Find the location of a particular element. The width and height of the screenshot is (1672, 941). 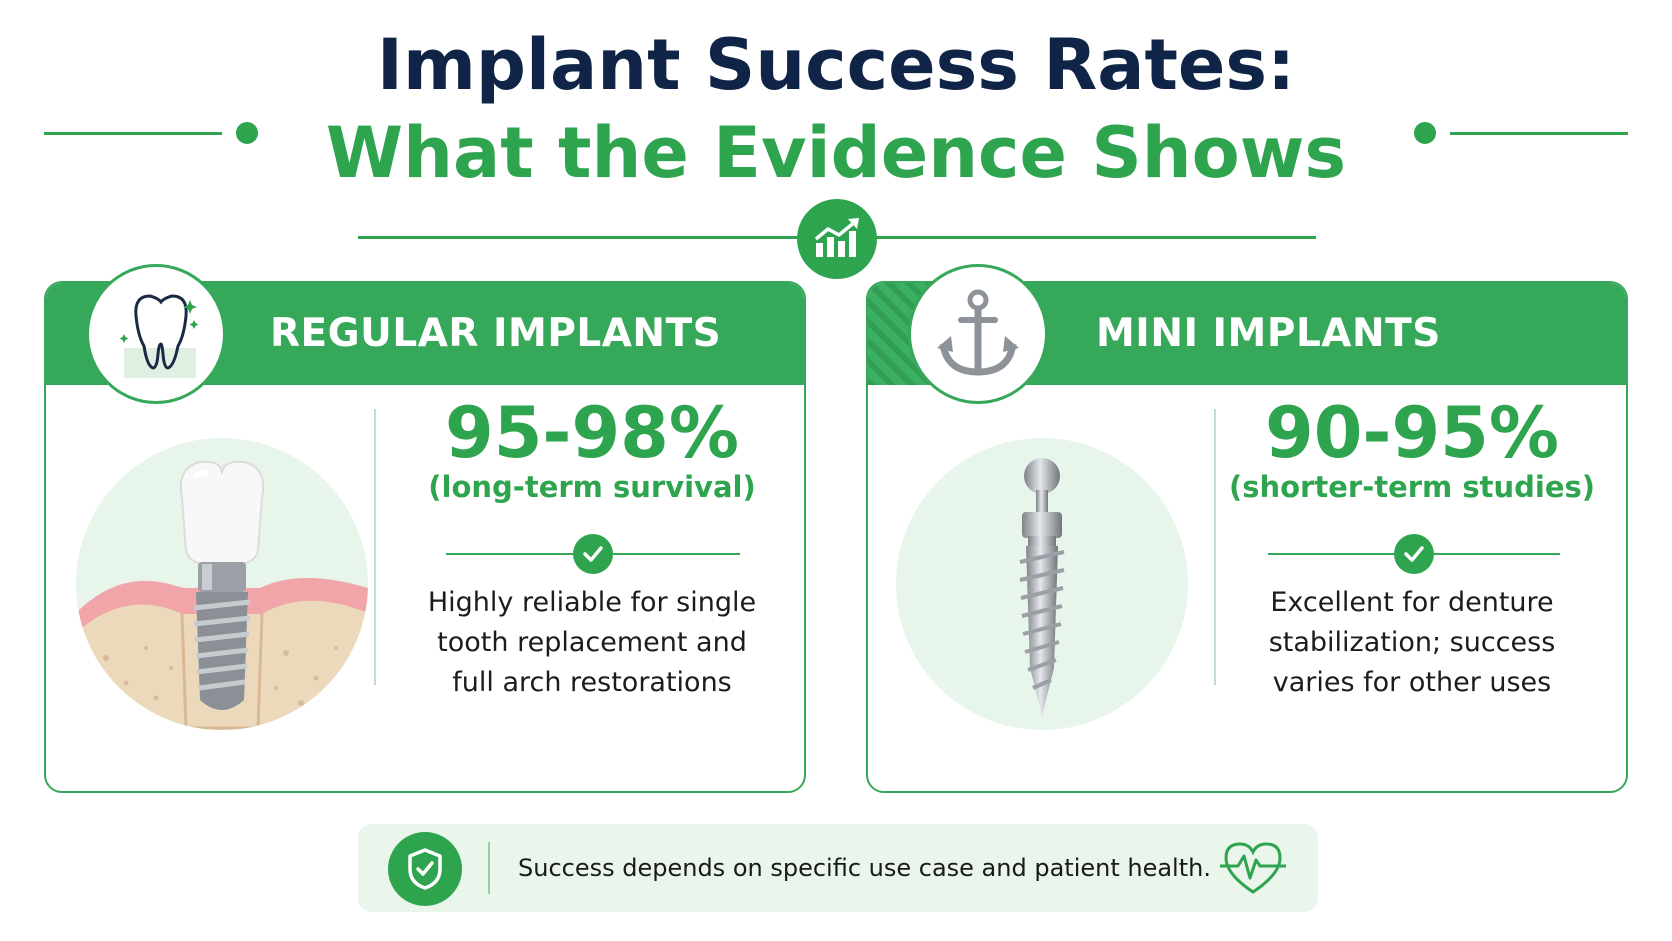

description-line: tooth replacement and is located at coordinates (592, 642).